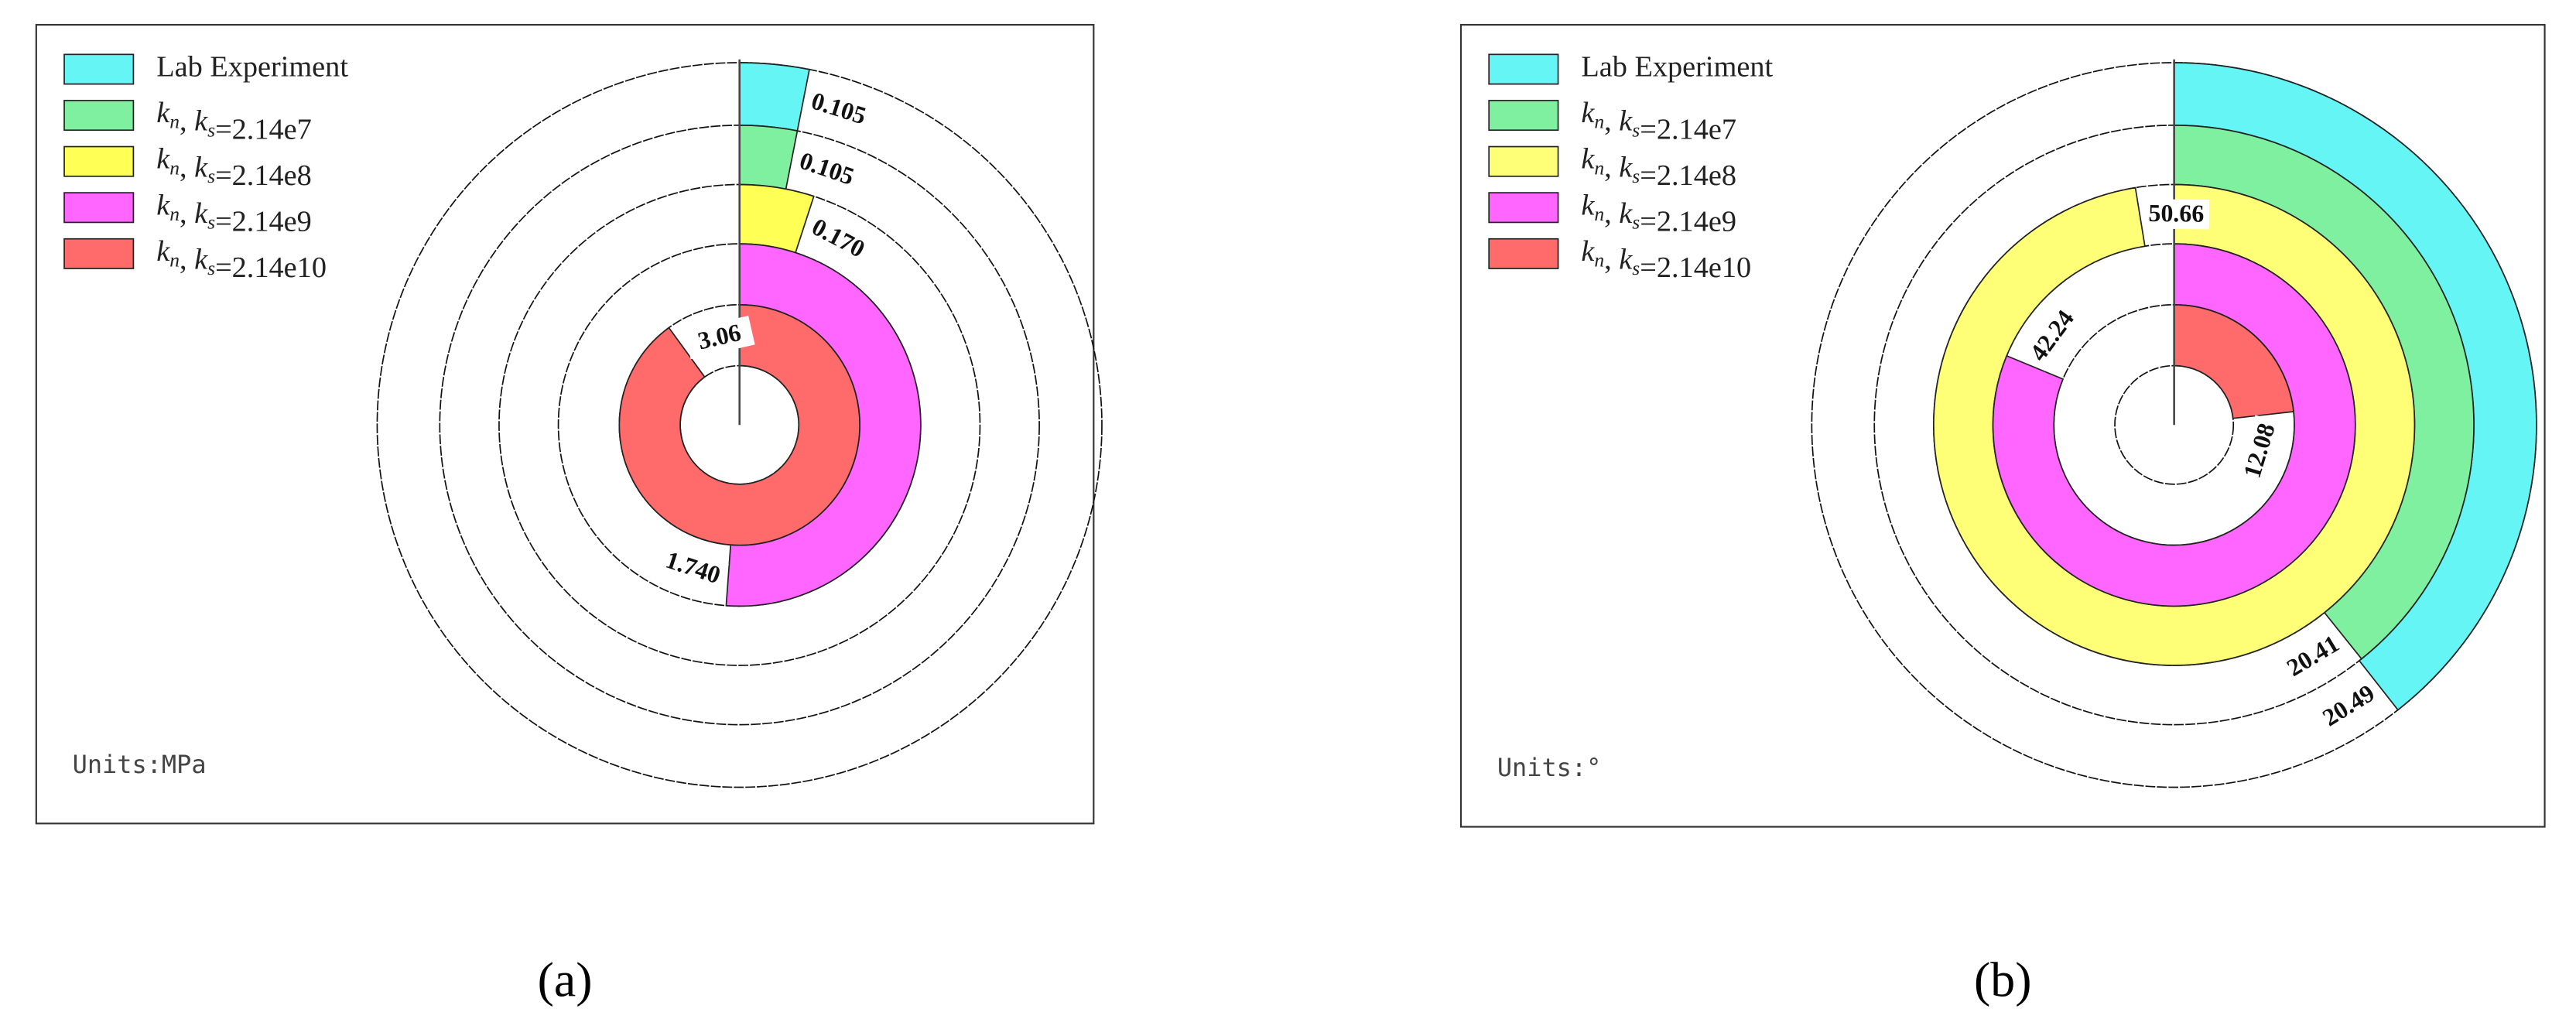  I want to click on panel-label: (a), so click(565, 979).